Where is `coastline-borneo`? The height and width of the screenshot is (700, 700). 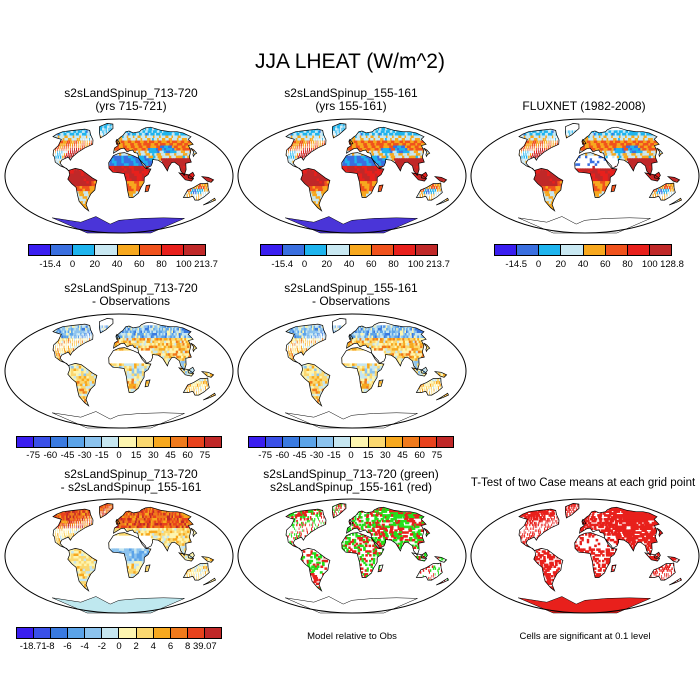
coastline-borneo is located at coordinates (191, 175).